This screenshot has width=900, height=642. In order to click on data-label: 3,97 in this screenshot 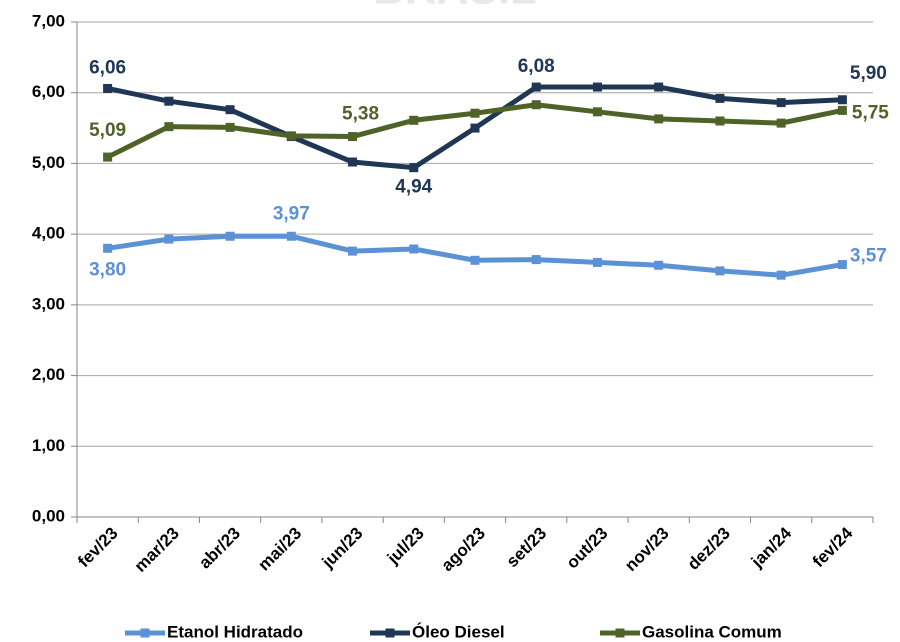, I will do `click(291, 213)`.